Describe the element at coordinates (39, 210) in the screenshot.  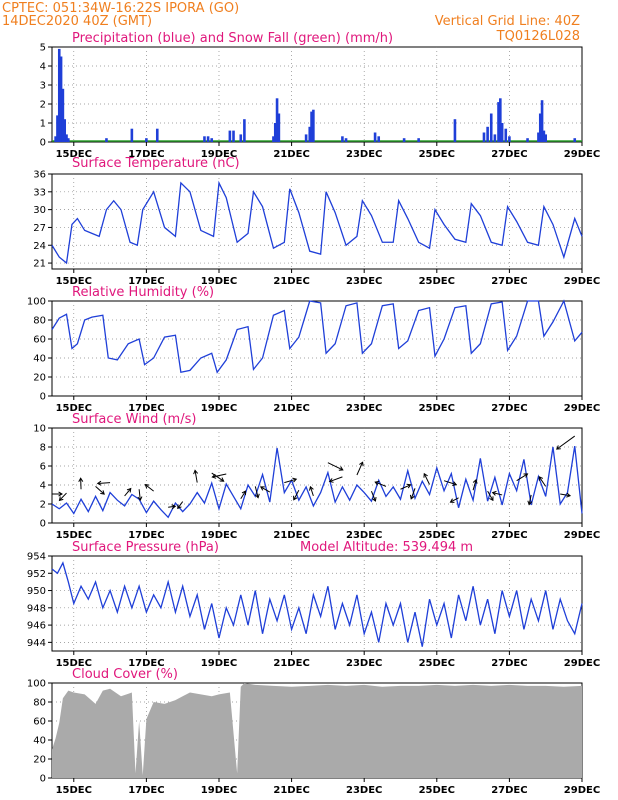
I see `y-tick-label: 30` at that location.